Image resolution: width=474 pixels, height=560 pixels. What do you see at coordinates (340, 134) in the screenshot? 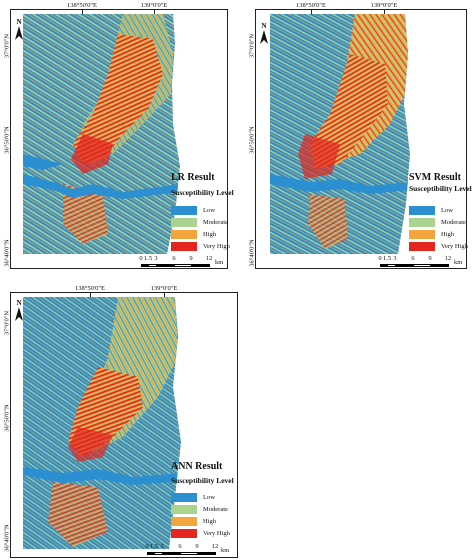
I see `svm-susceptibility-map` at bounding box center [340, 134].